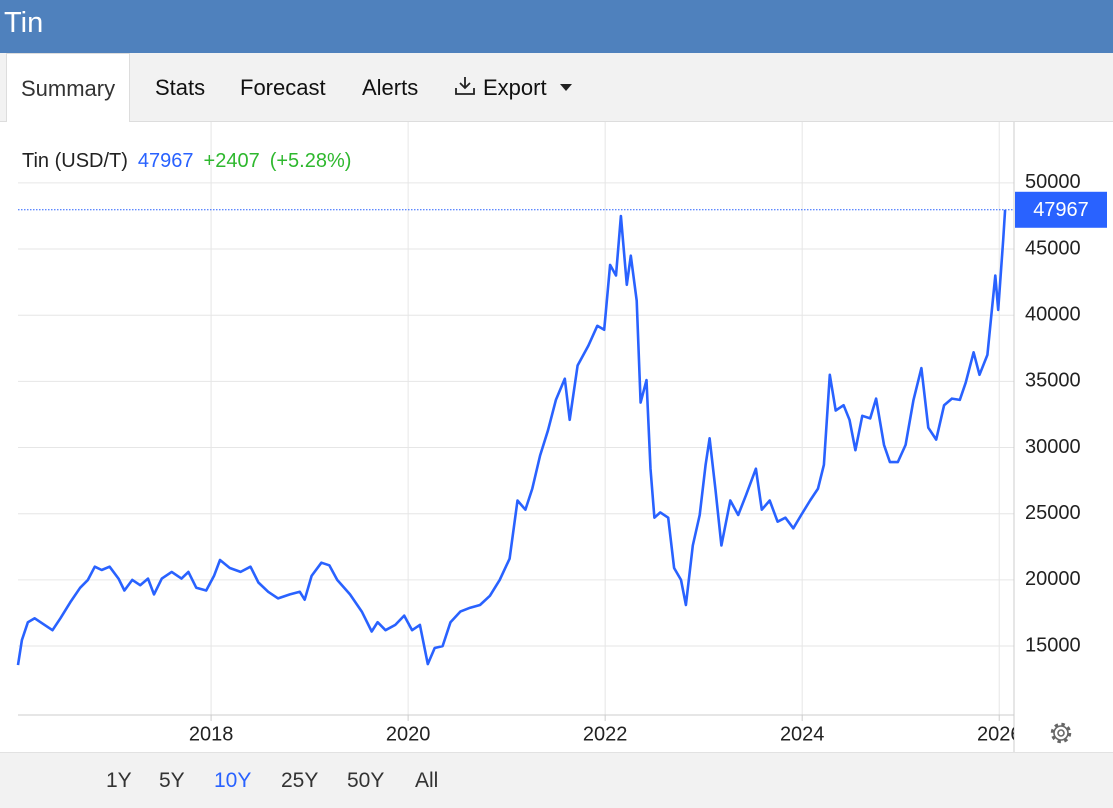 This screenshot has width=1113, height=808. Describe the element at coordinates (802, 734) in the screenshot. I see `x-tick-label: 2024` at that location.